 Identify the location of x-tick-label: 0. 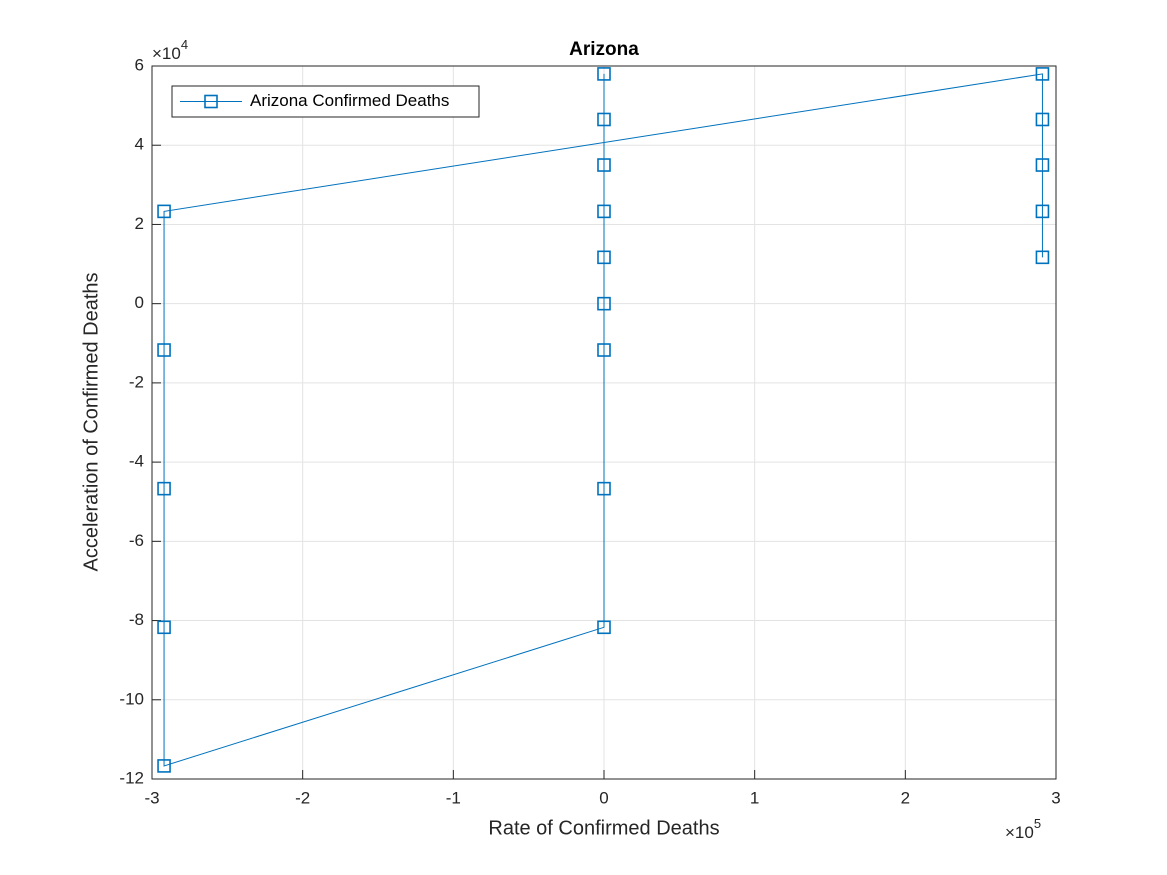
(603, 797).